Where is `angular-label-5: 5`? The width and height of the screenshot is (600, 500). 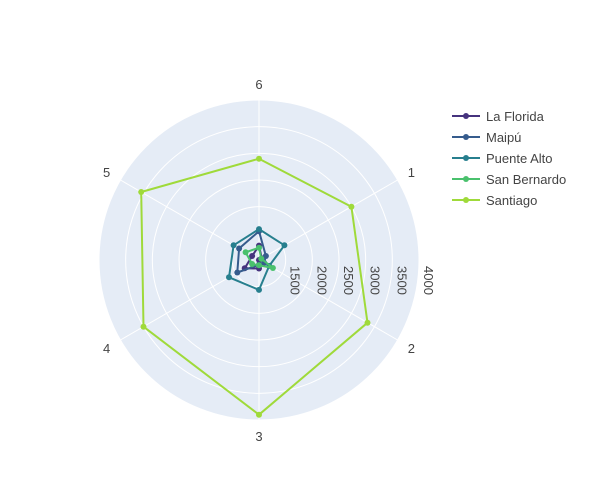 angular-label-5: 5 is located at coordinates (106, 172).